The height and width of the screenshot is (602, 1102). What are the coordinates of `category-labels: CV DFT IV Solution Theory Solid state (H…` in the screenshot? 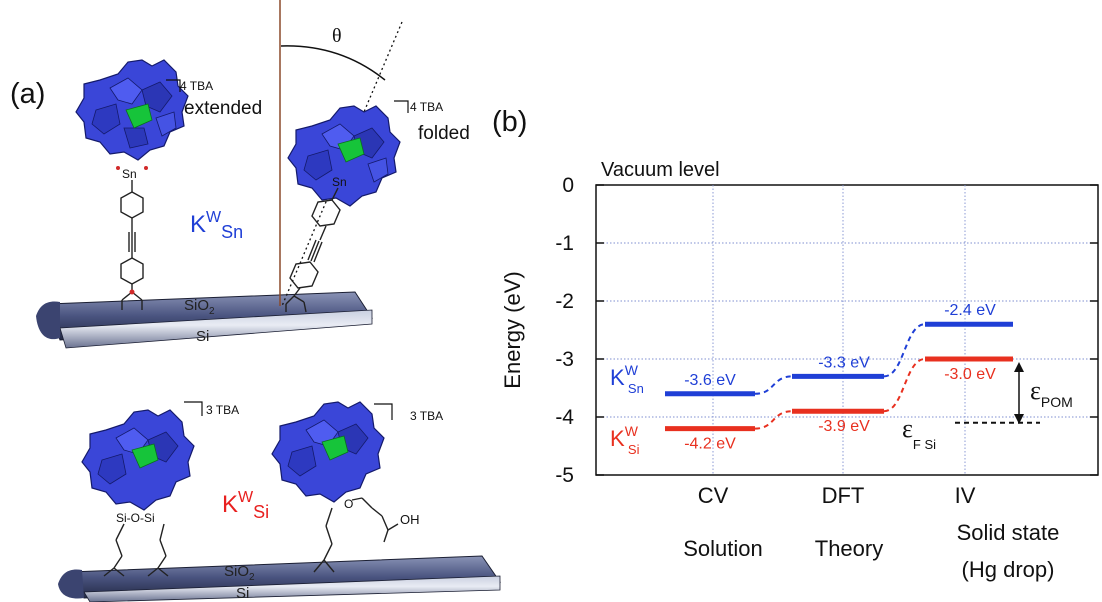 It's located at (871, 532).